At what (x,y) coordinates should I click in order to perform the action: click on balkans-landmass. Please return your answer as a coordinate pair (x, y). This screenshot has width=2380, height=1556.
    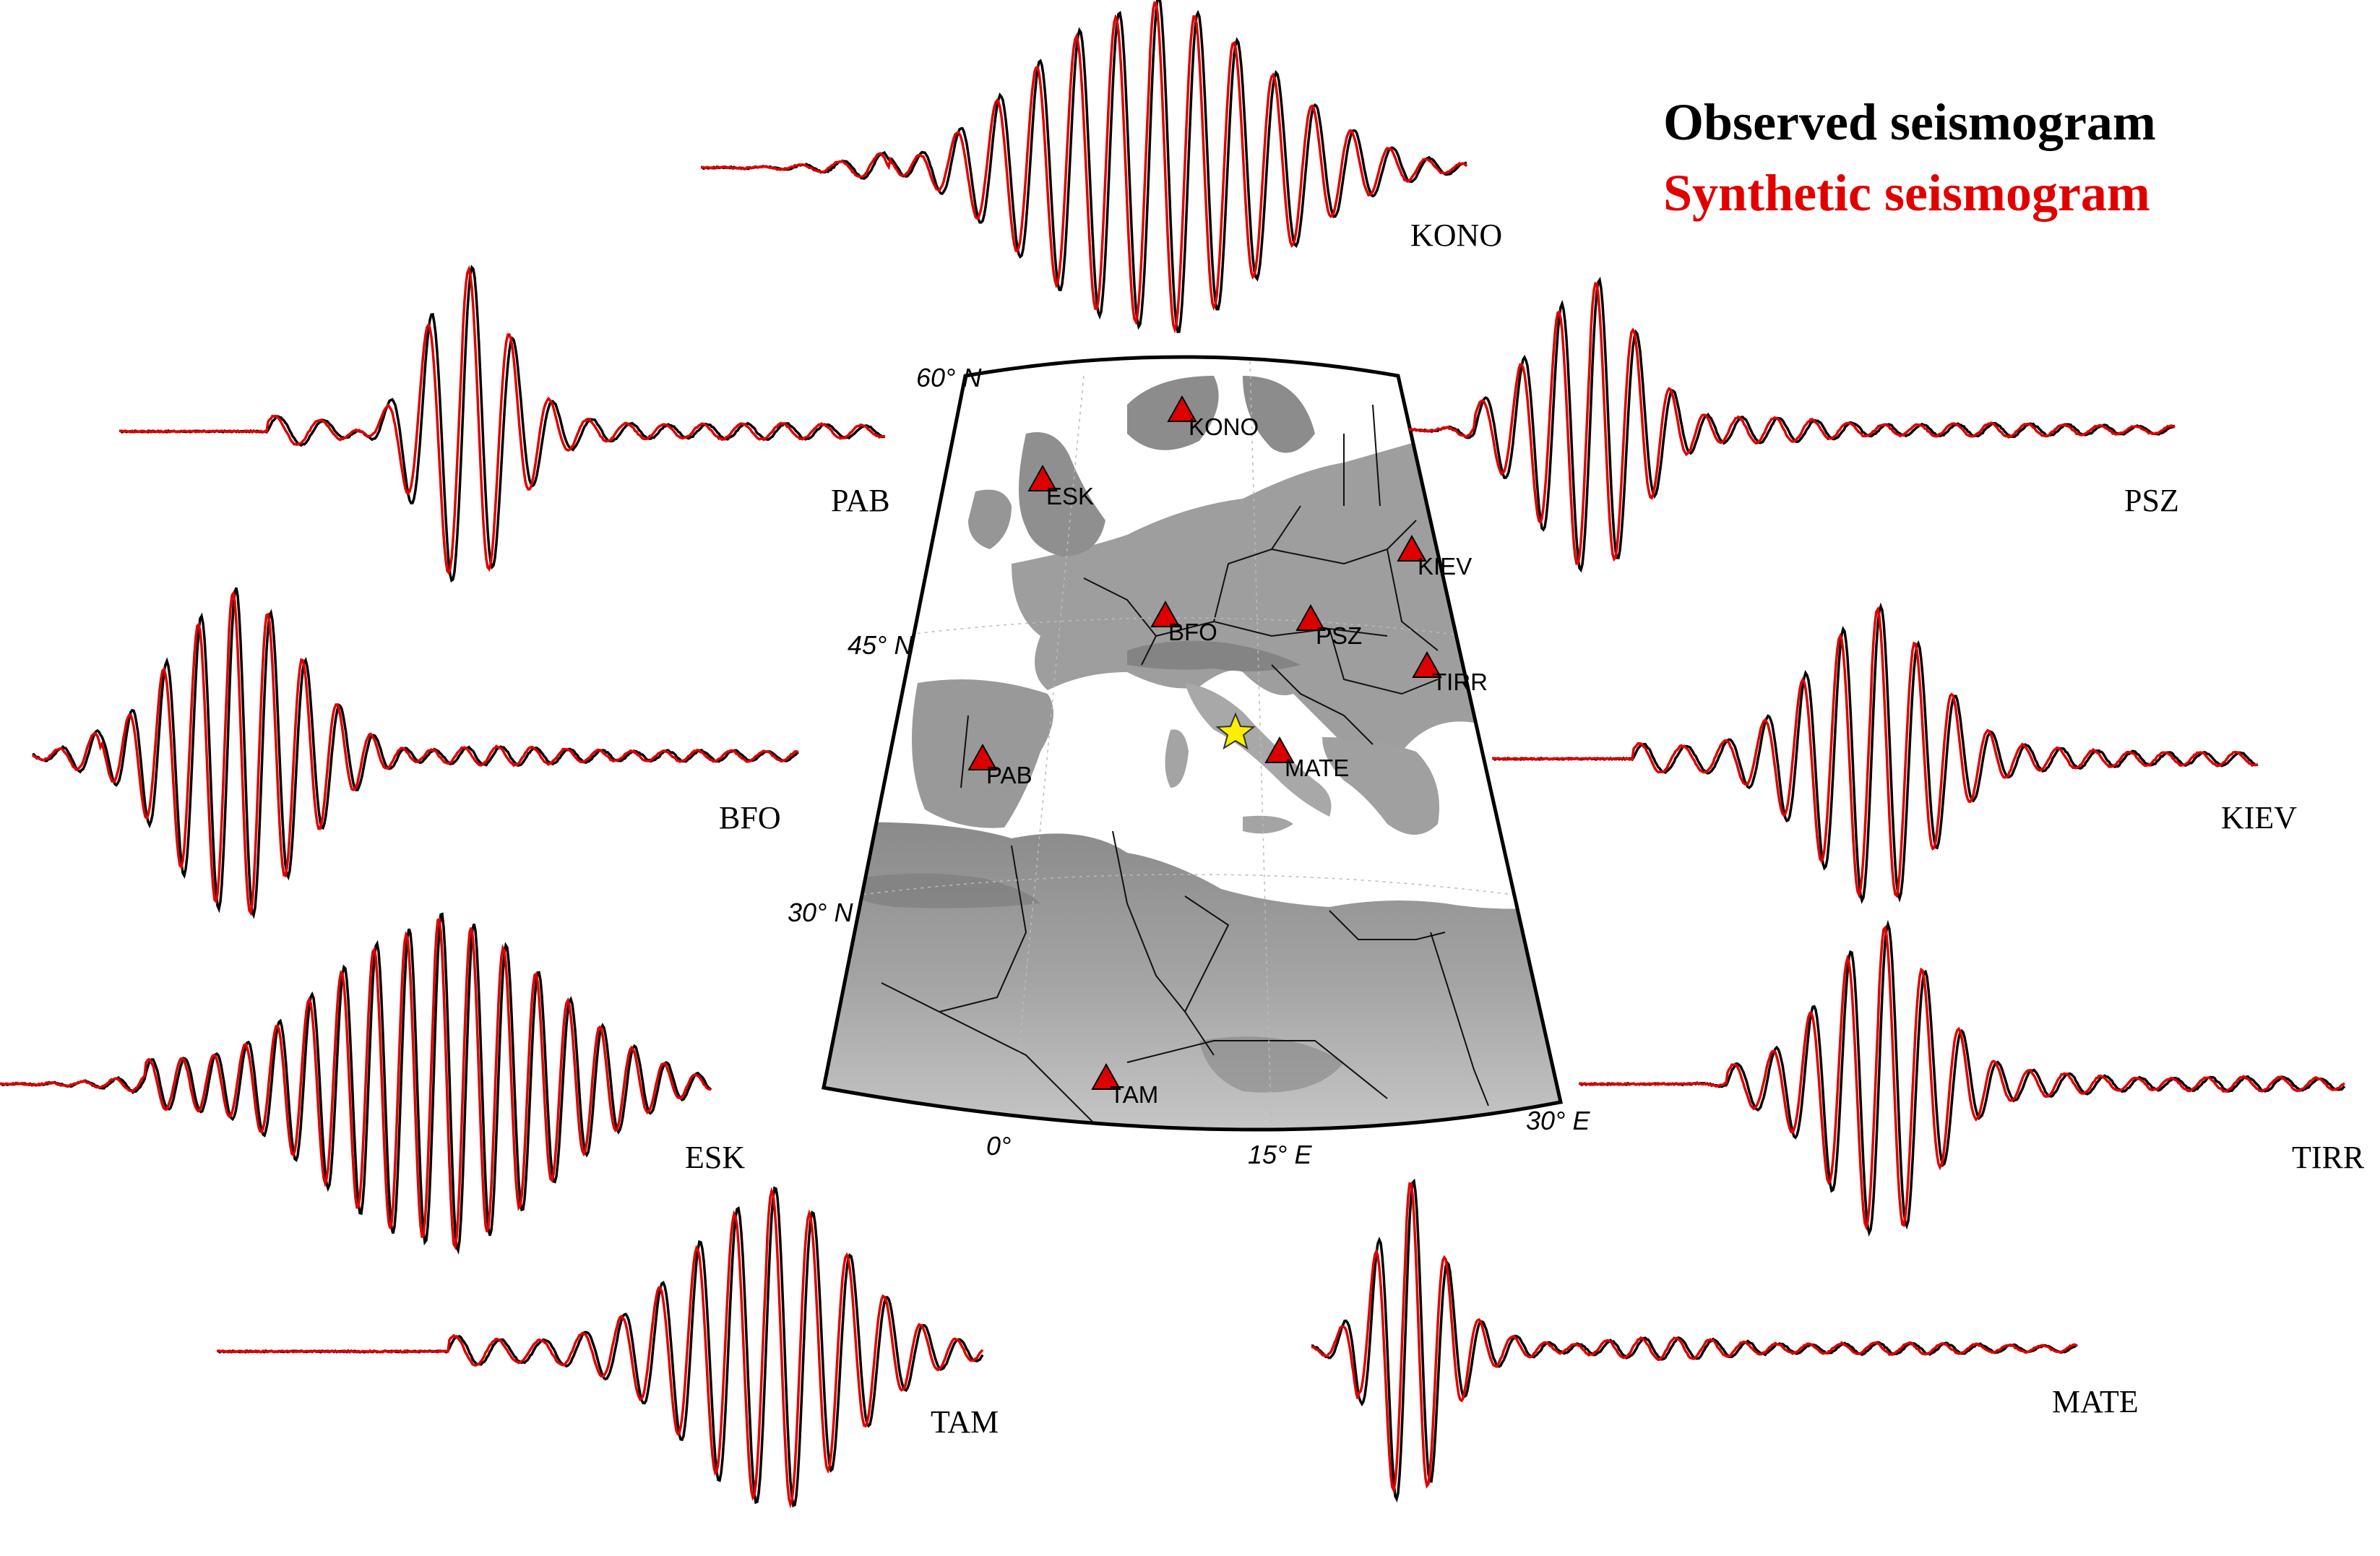
    Looking at the image, I should click on (1380, 786).